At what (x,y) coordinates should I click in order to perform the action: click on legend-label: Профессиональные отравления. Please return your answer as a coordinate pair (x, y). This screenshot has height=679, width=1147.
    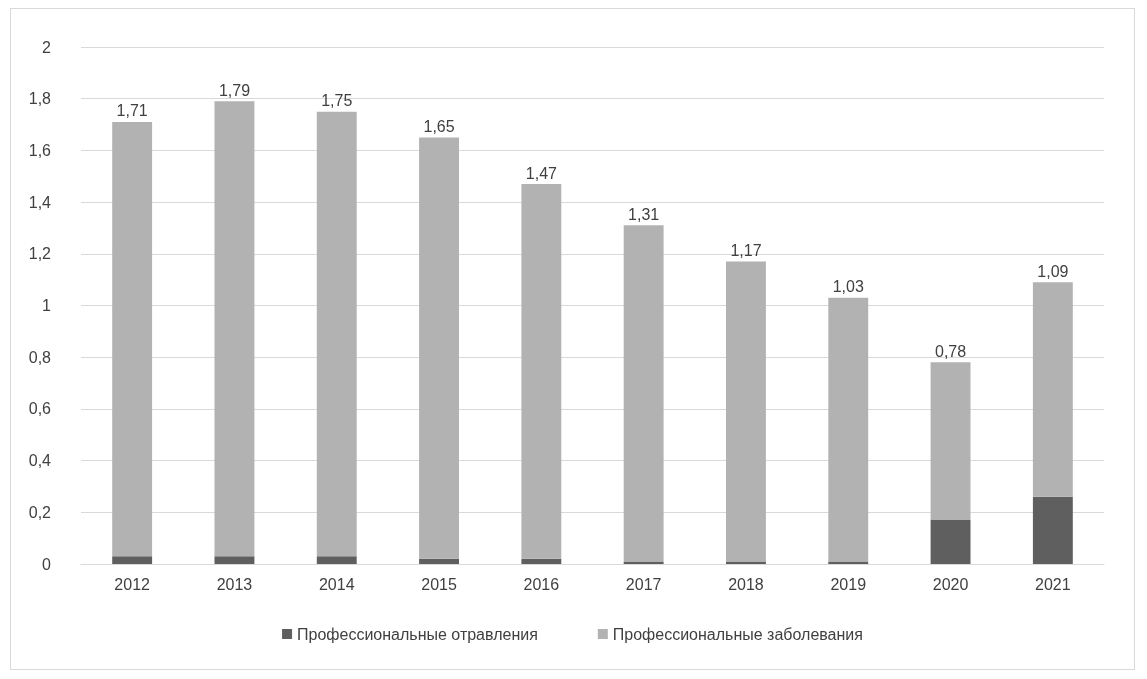
    Looking at the image, I should click on (417, 634).